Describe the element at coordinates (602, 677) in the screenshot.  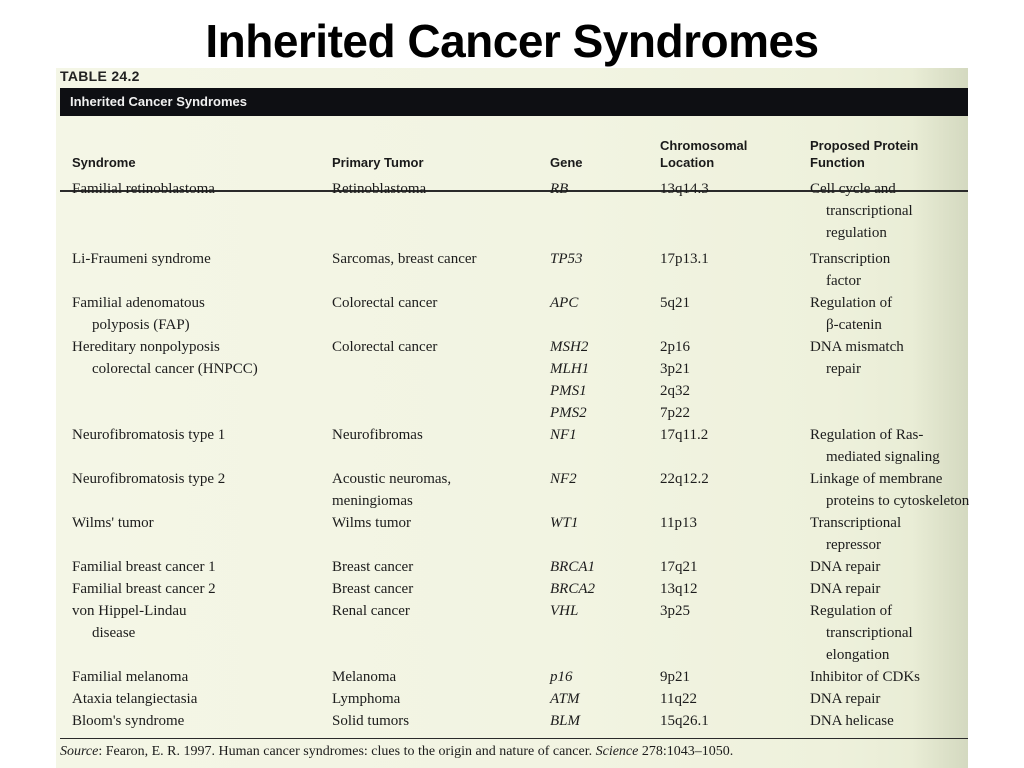
I see `gene-cell: p16` at that location.